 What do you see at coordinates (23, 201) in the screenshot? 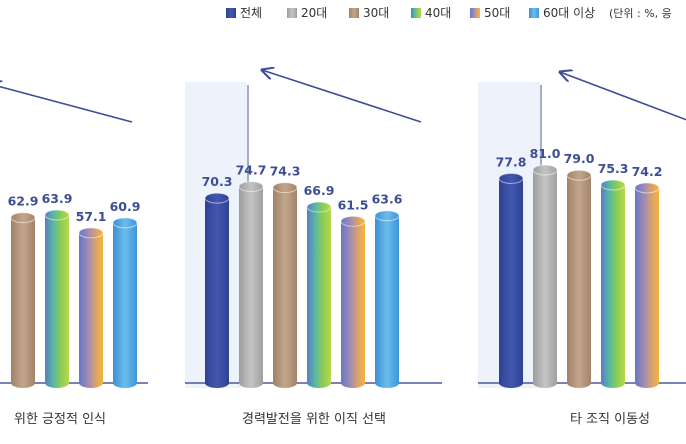
I see `value-label-30s: 62.9` at bounding box center [23, 201].